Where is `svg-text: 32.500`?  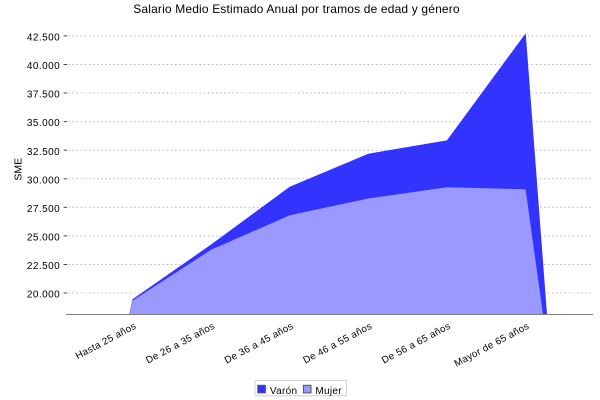
svg-text: 32.500 is located at coordinates (43, 152).